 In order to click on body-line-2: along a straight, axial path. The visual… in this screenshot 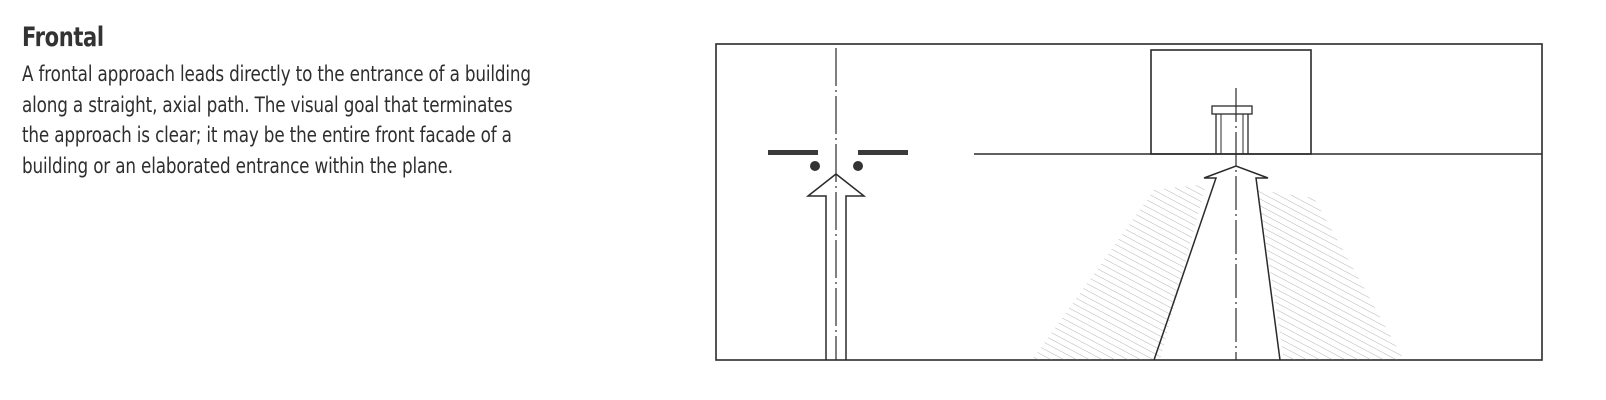, I will do `click(267, 104)`.